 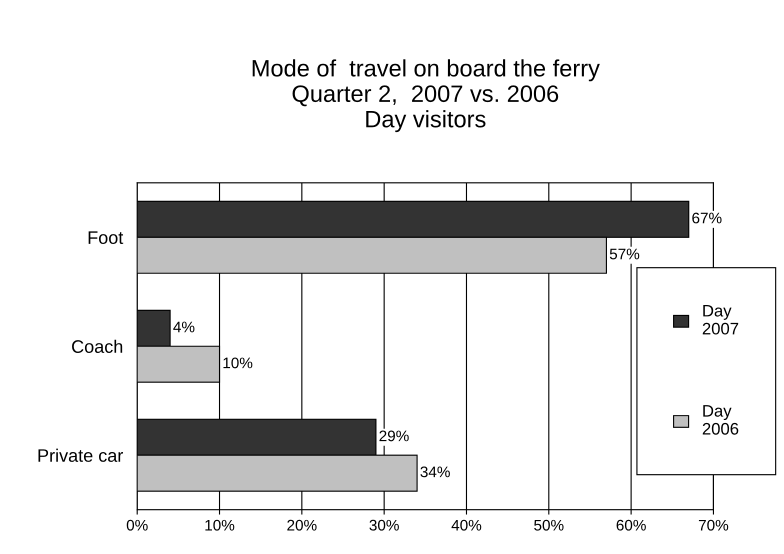 What do you see at coordinates (720, 420) in the screenshot?
I see `legend-label: Day 2006` at bounding box center [720, 420].